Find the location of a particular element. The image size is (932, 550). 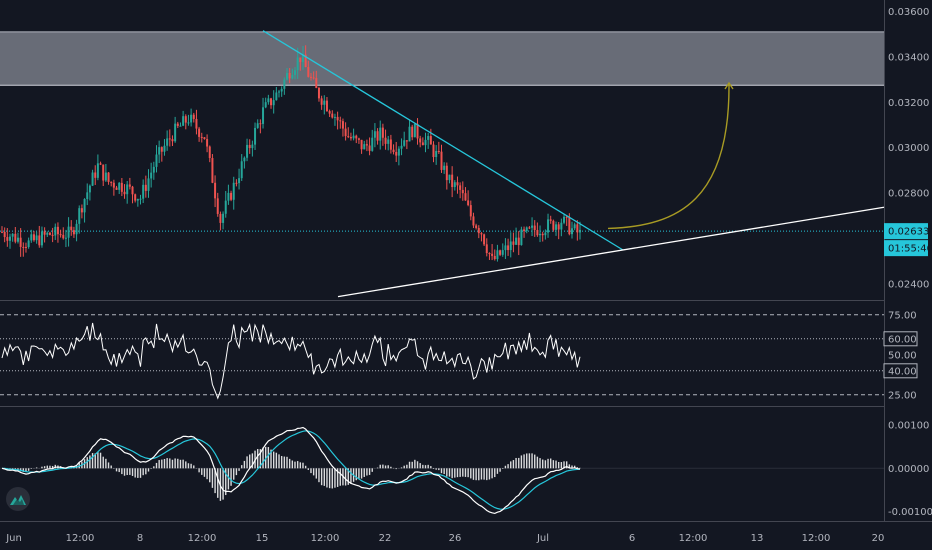

projection-arrow-icon is located at coordinates (729, 85).